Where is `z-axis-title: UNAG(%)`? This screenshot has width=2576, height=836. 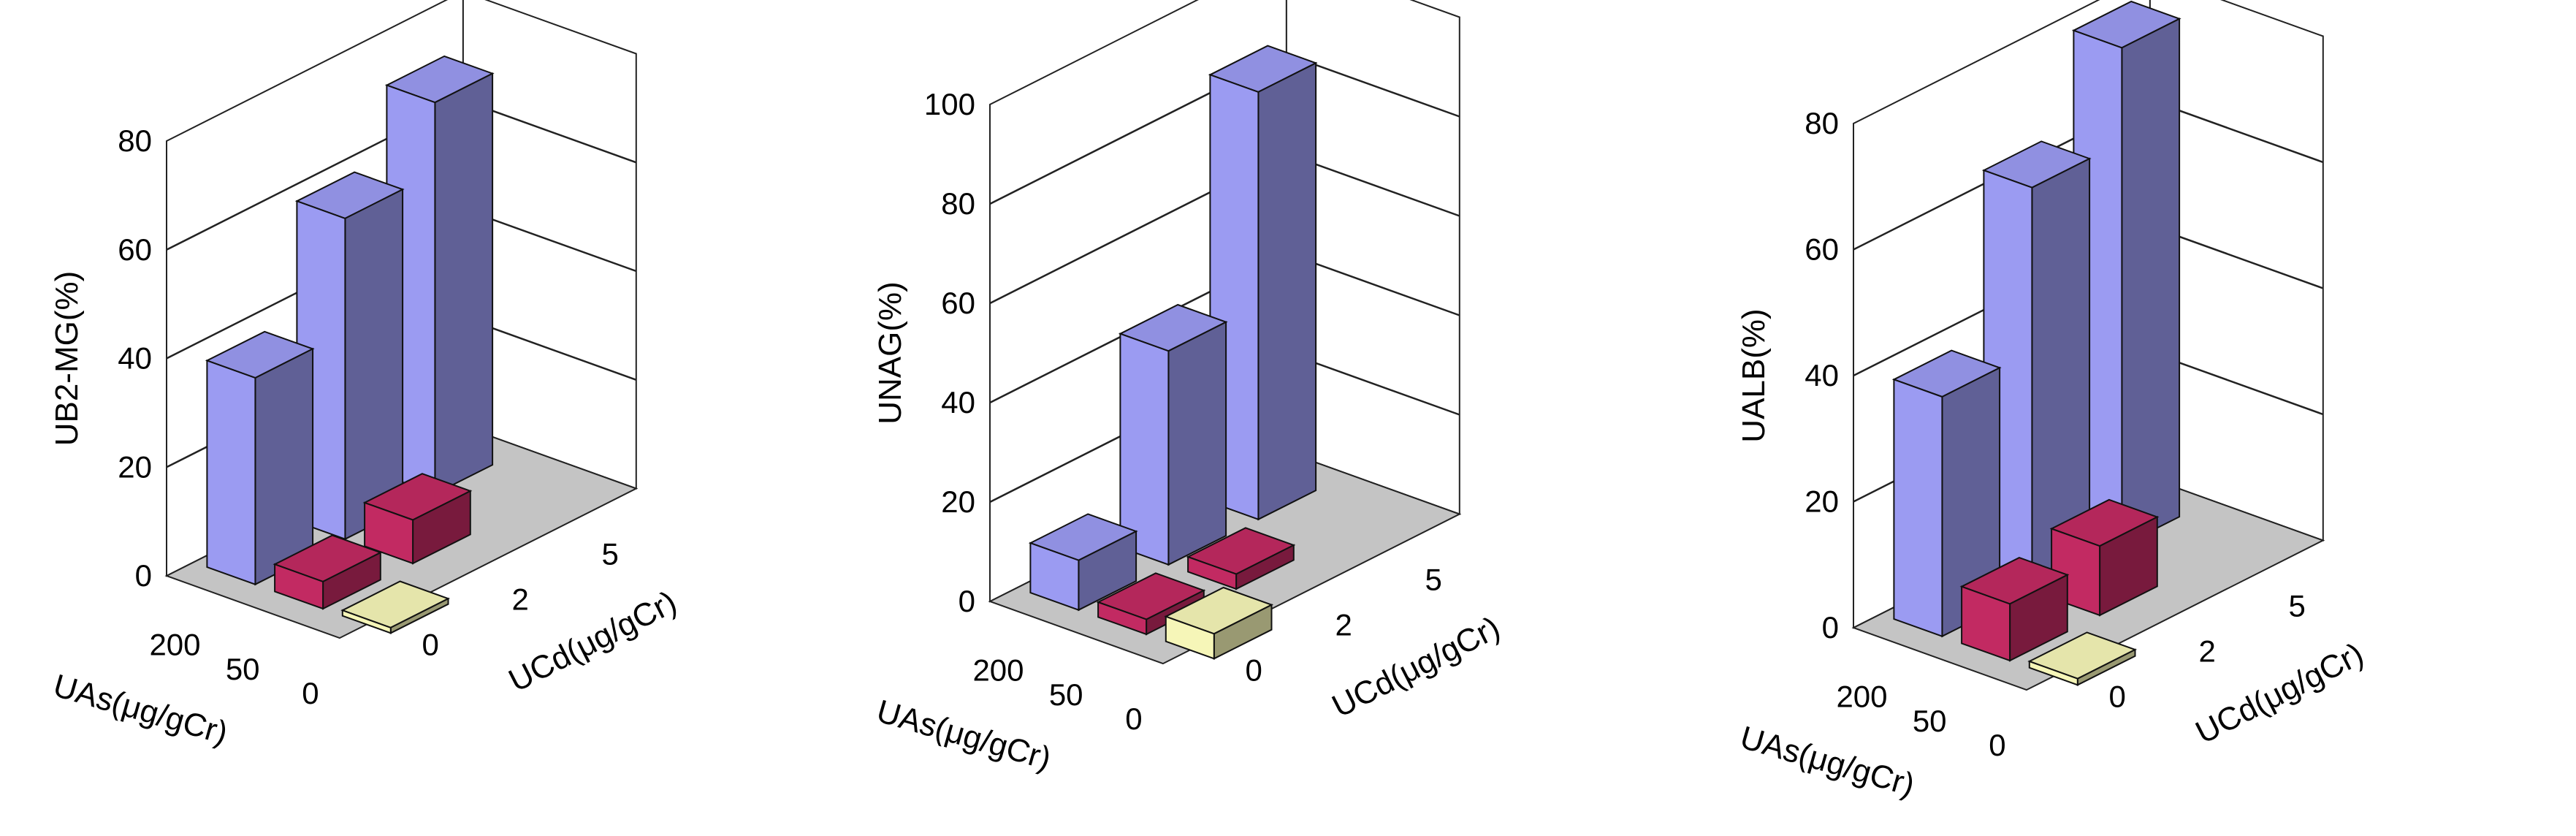 z-axis-title: UNAG(%) is located at coordinates (890, 353).